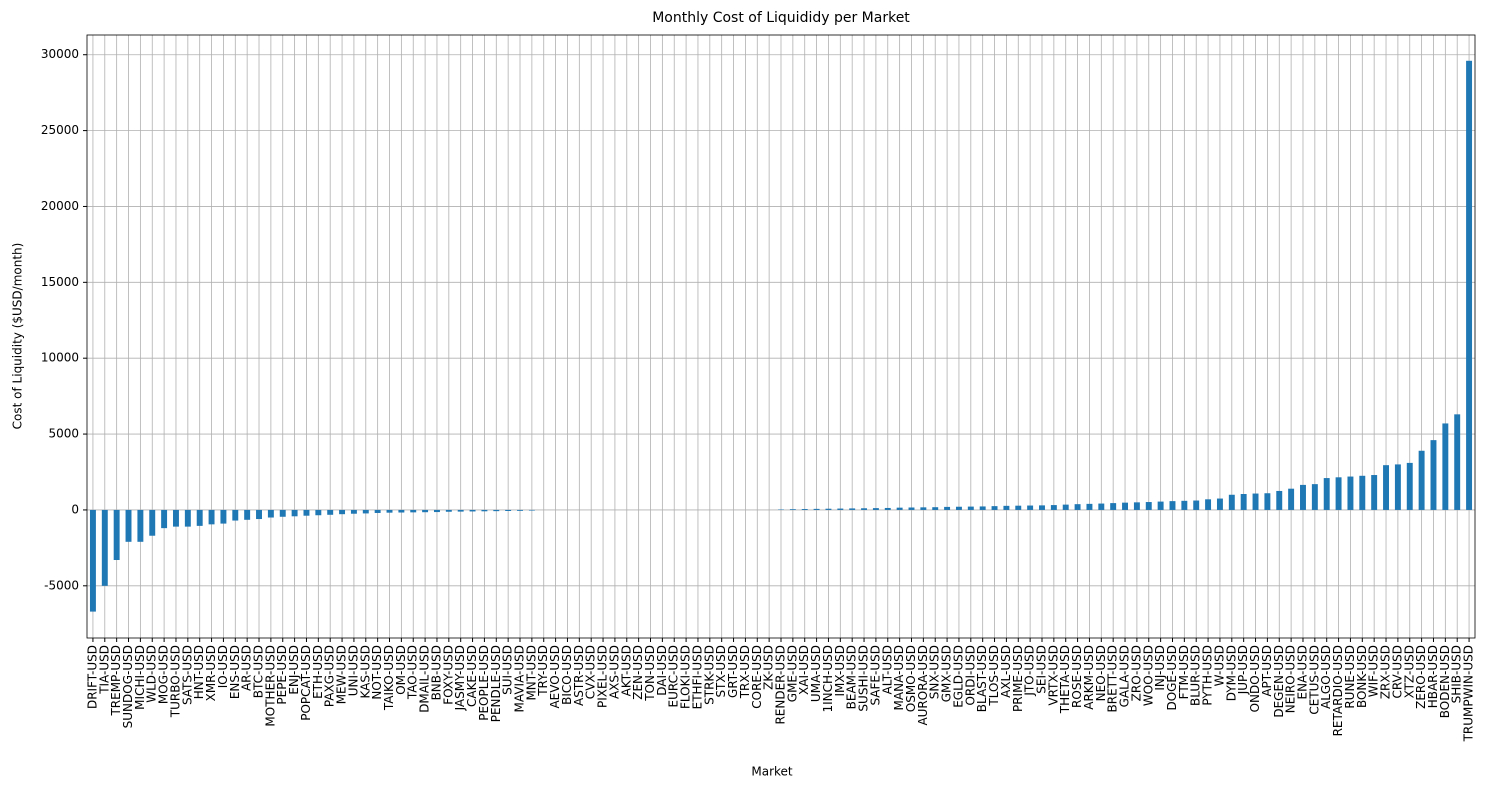 This screenshot has height=790, width=1489. What do you see at coordinates (662, 670) in the screenshot?
I see `x-tick-label: DAI-USD` at bounding box center [662, 670].